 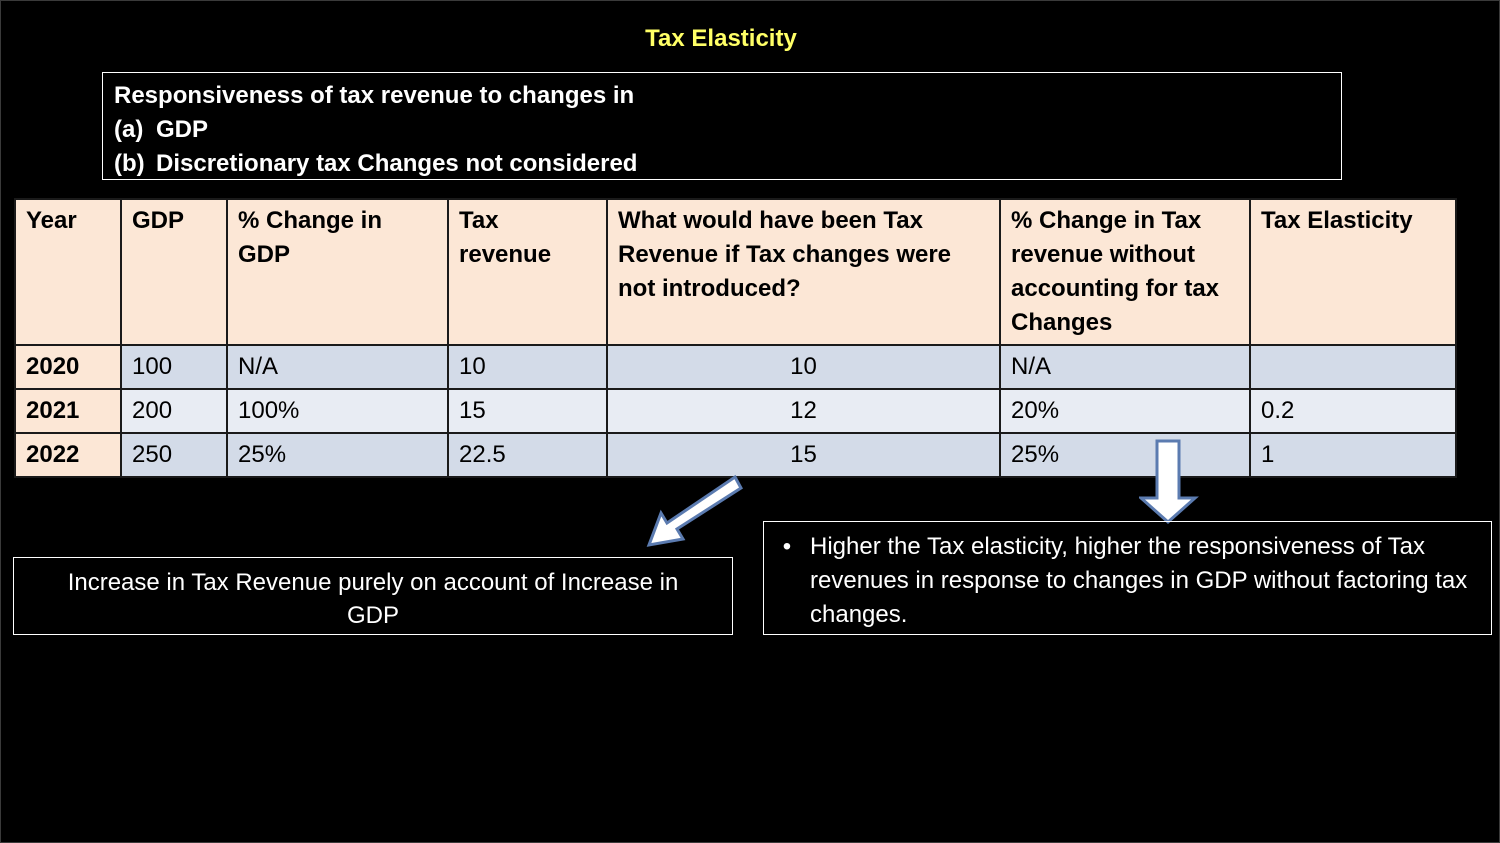 What do you see at coordinates (174, 411) in the screenshot?
I see `cell-gdp: 200` at bounding box center [174, 411].